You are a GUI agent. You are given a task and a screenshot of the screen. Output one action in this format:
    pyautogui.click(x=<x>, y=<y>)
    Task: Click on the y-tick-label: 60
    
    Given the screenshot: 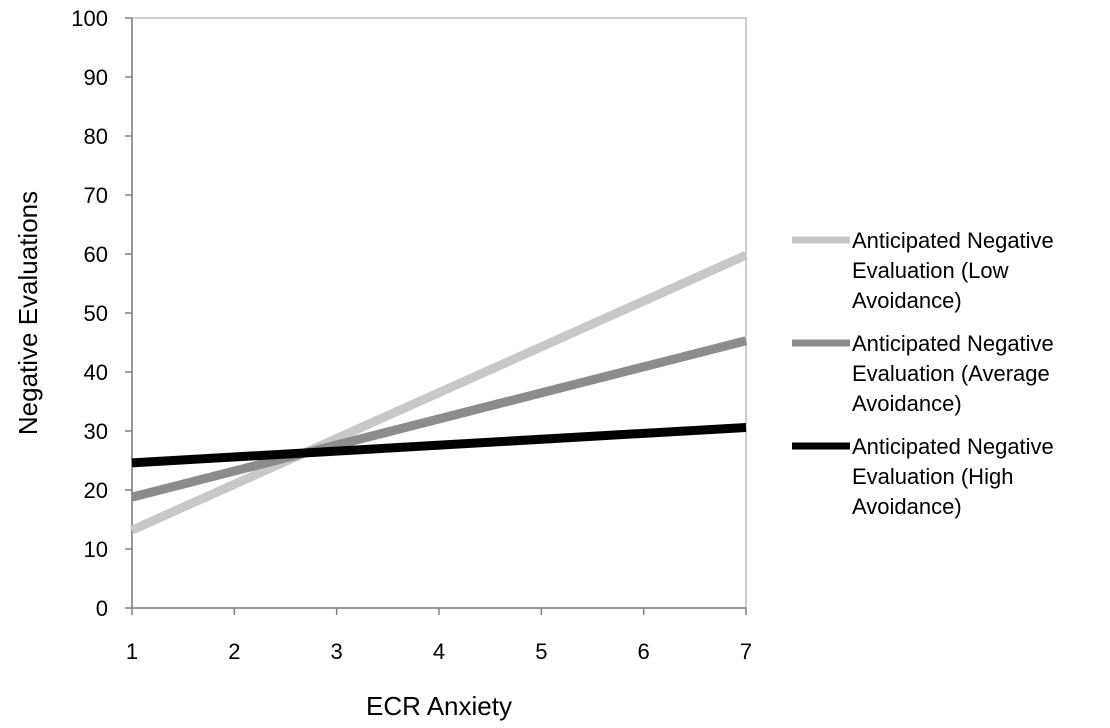 What is the action you would take?
    pyautogui.click(x=96, y=254)
    